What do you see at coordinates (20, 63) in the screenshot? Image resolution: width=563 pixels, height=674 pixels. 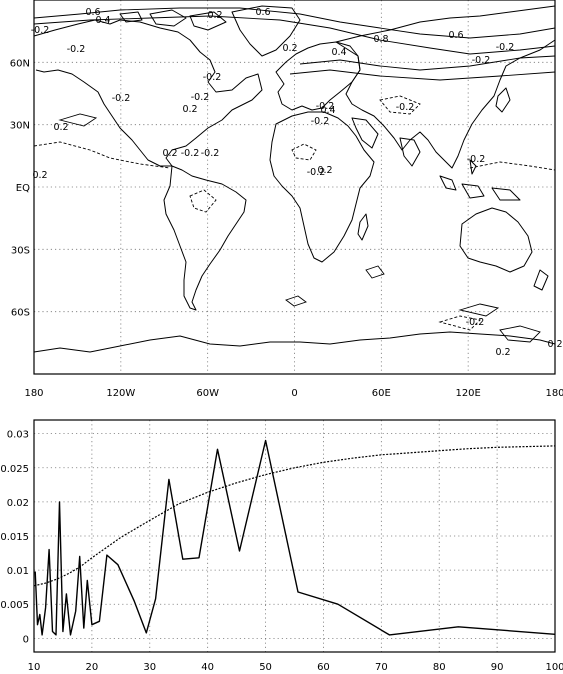 I see `map-y-tick-label: 60N` at bounding box center [20, 63].